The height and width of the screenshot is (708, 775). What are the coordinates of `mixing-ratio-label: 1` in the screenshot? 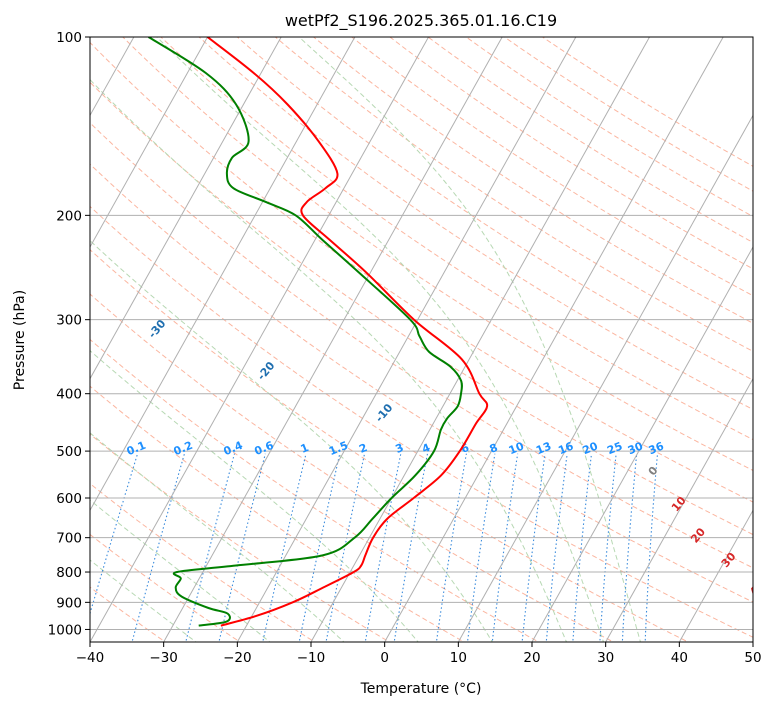 It's located at (305, 448).